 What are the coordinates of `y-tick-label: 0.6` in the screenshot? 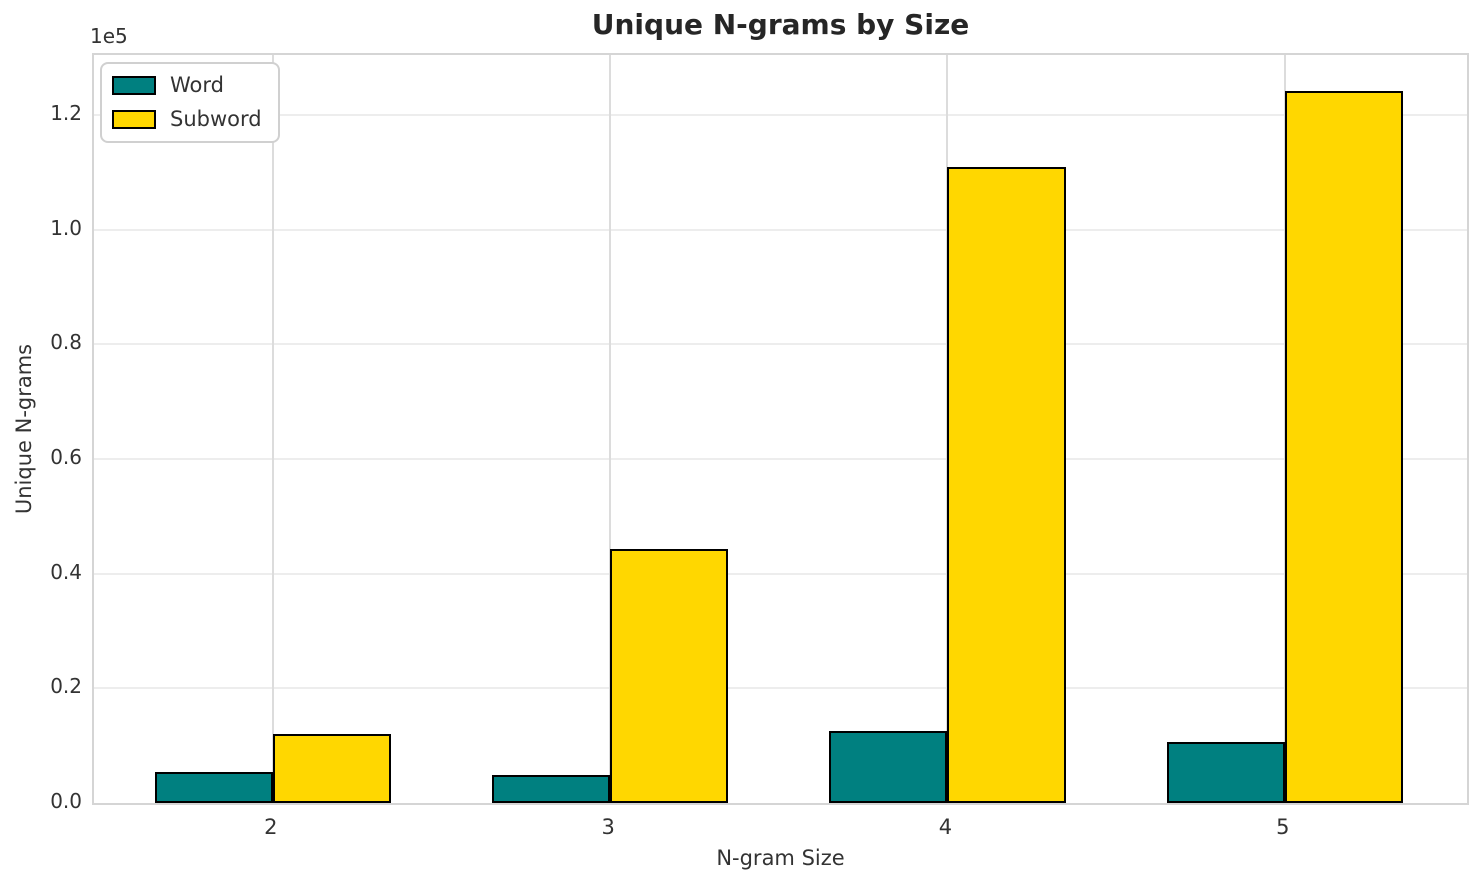 It's located at (66, 457).